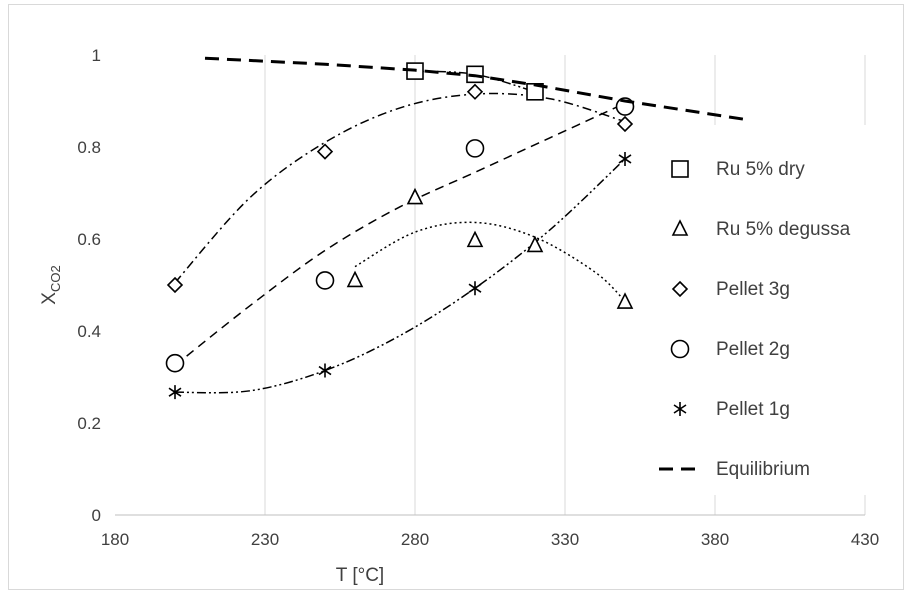 This screenshot has width=906, height=594. What do you see at coordinates (715, 539) in the screenshot?
I see `x-tick-label: 380` at bounding box center [715, 539].